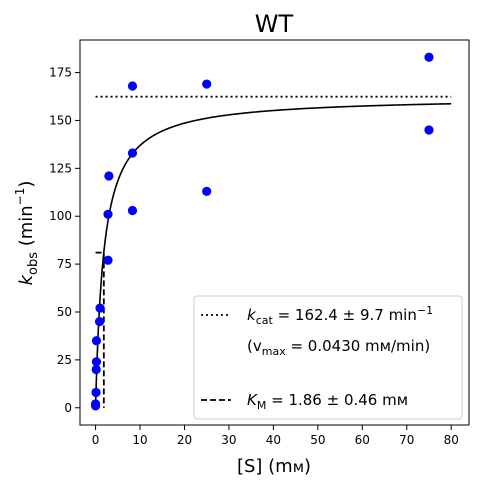 This screenshot has height=484, width=477. I want to click on y-tick-label: 50, so click(64, 312).